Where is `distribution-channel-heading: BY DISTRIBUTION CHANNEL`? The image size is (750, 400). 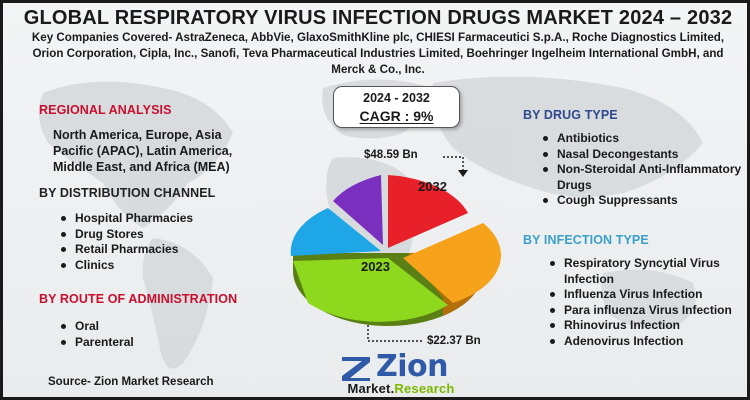
distribution-channel-heading: BY DISTRIBUTION CHANNEL is located at coordinates (127, 193).